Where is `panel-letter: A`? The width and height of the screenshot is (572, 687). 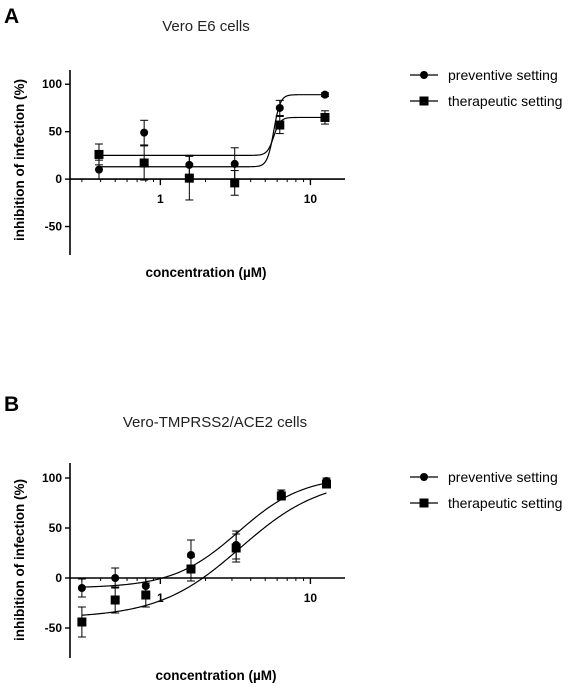 panel-letter: A is located at coordinates (11, 16).